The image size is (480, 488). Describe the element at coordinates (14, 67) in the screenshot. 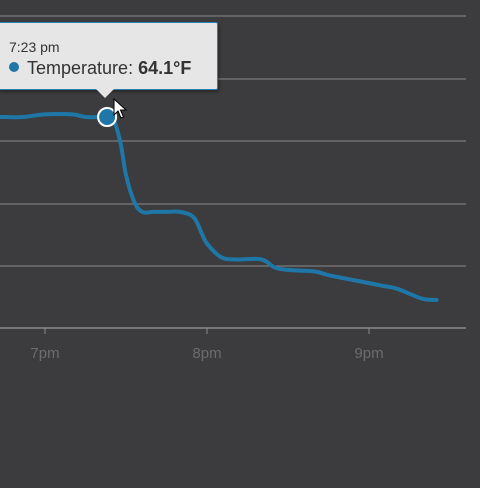

I see `series-dot-icon` at that location.